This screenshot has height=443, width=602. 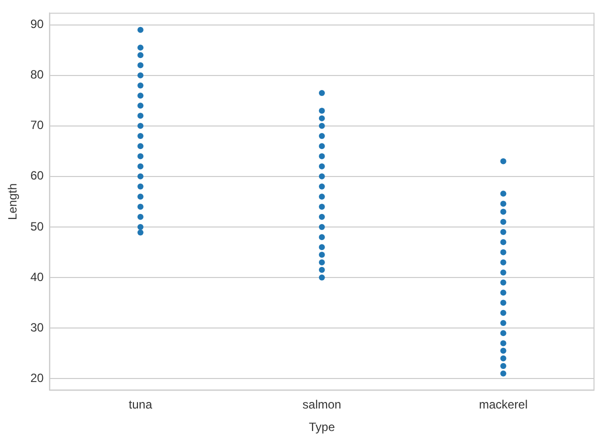 I want to click on y-tick-label: 90, so click(x=37, y=24).